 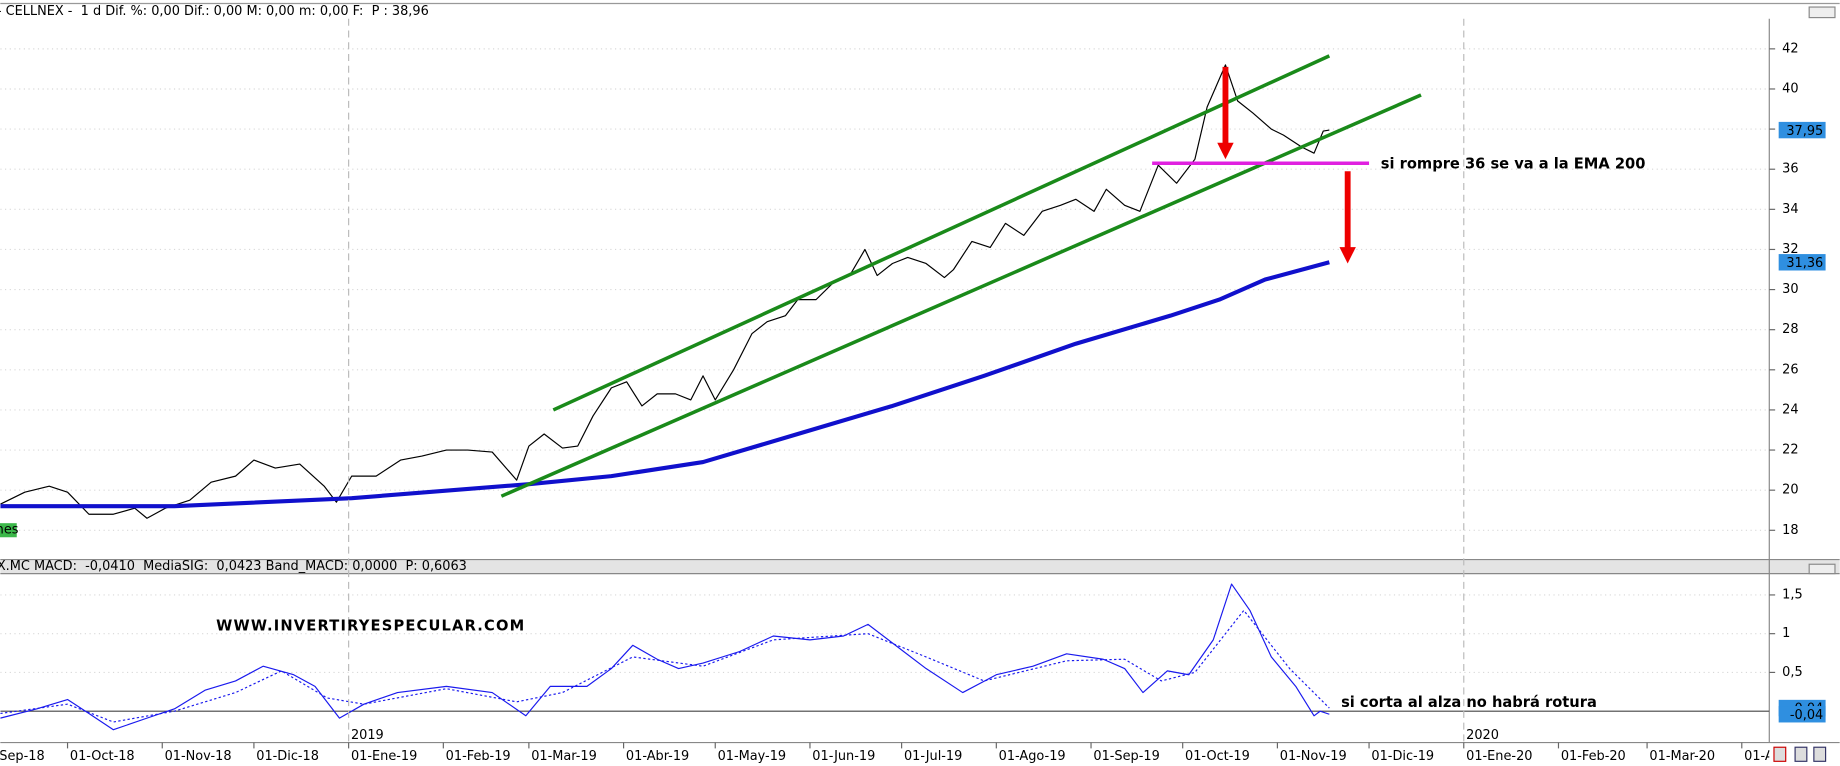 I want to click on x-tick-label: 01-Ene-19, so click(x=384, y=756).